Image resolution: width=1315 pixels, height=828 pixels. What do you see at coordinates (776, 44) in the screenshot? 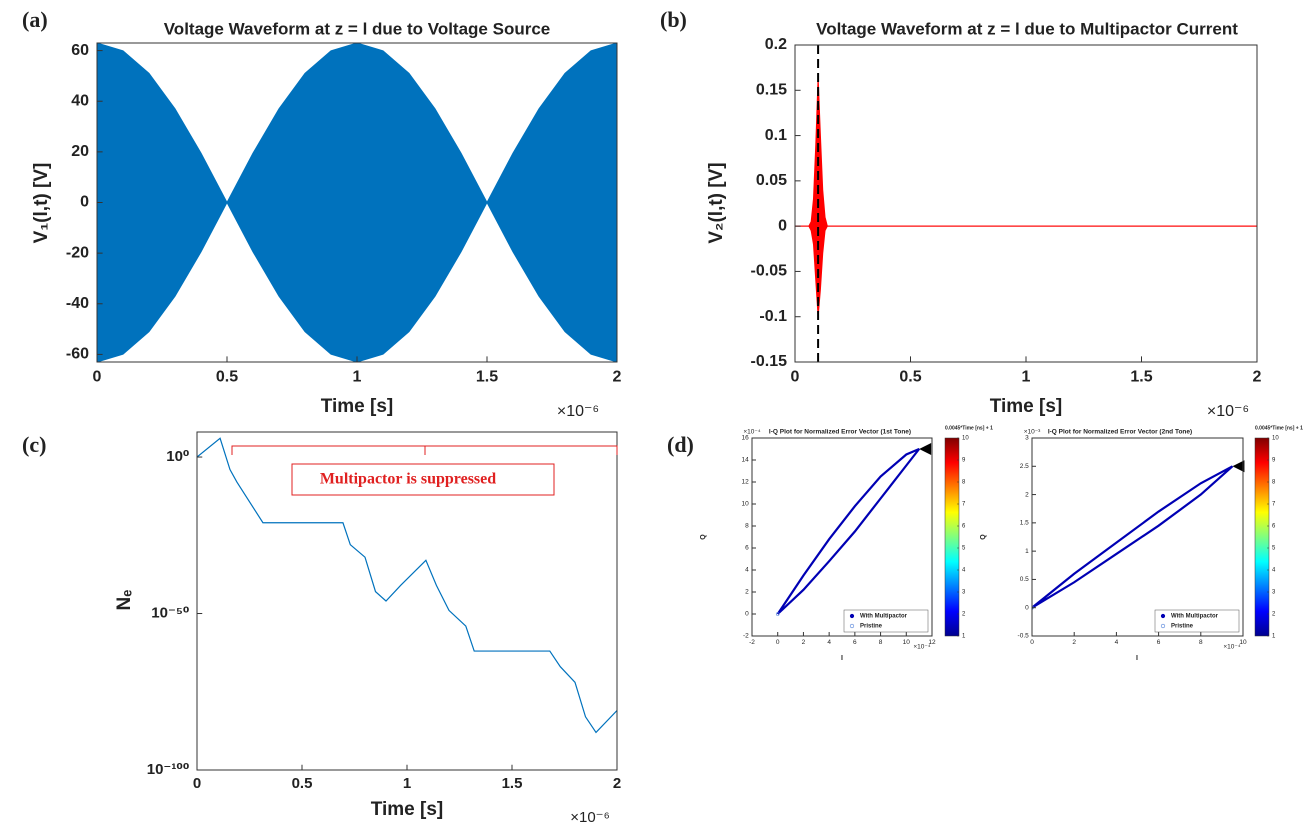
I see `y-tick-label: 0.2` at bounding box center [776, 44].